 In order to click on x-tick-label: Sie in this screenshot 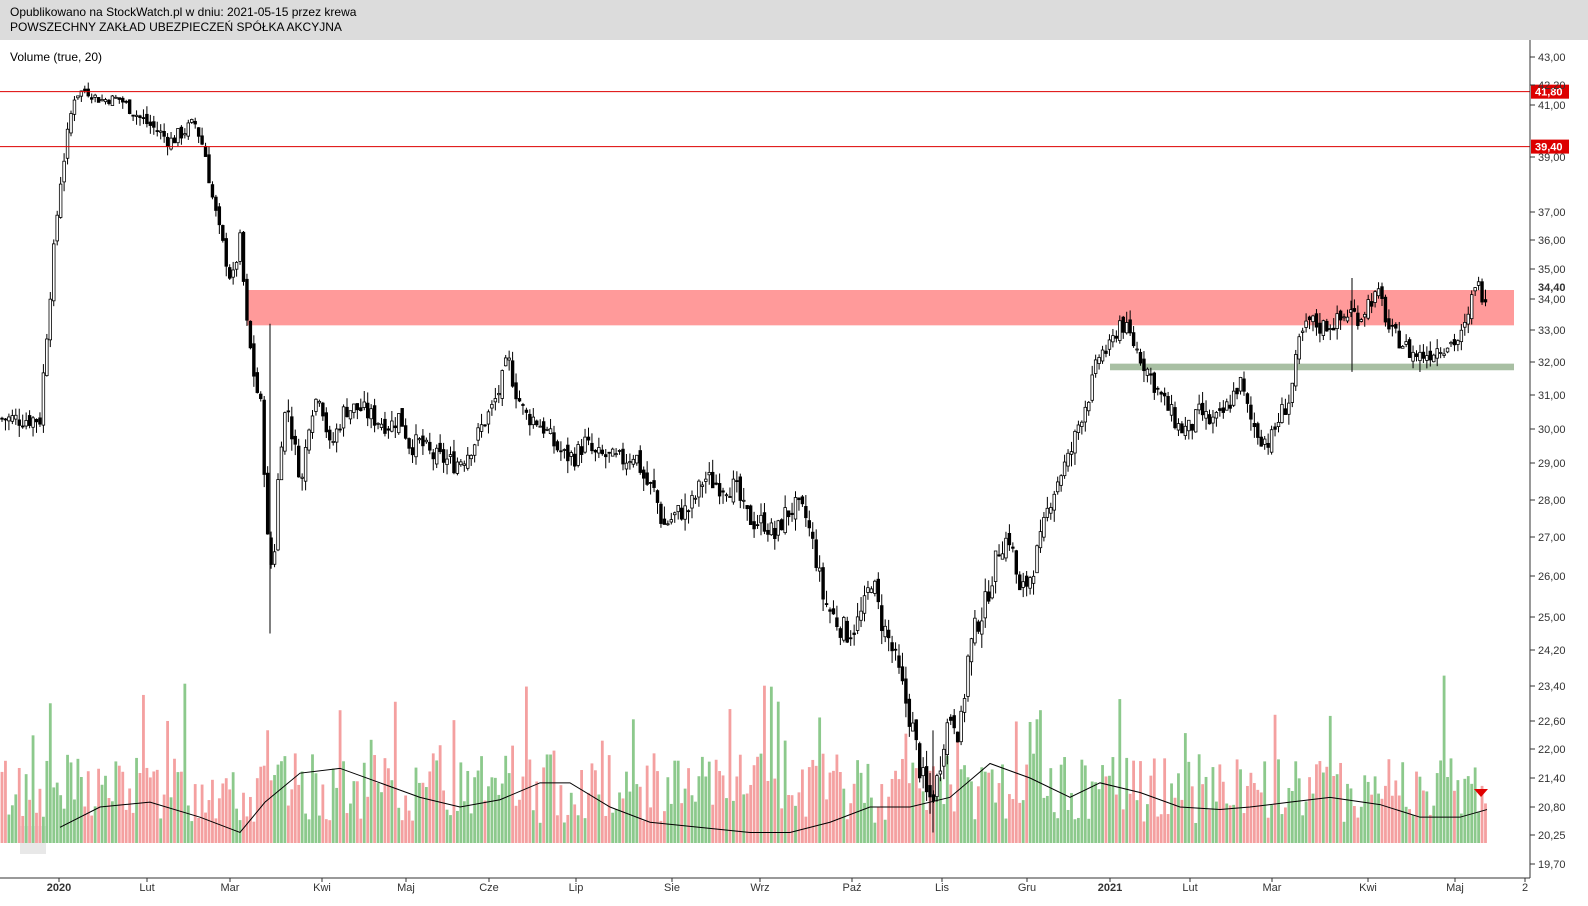, I will do `click(672, 888)`.